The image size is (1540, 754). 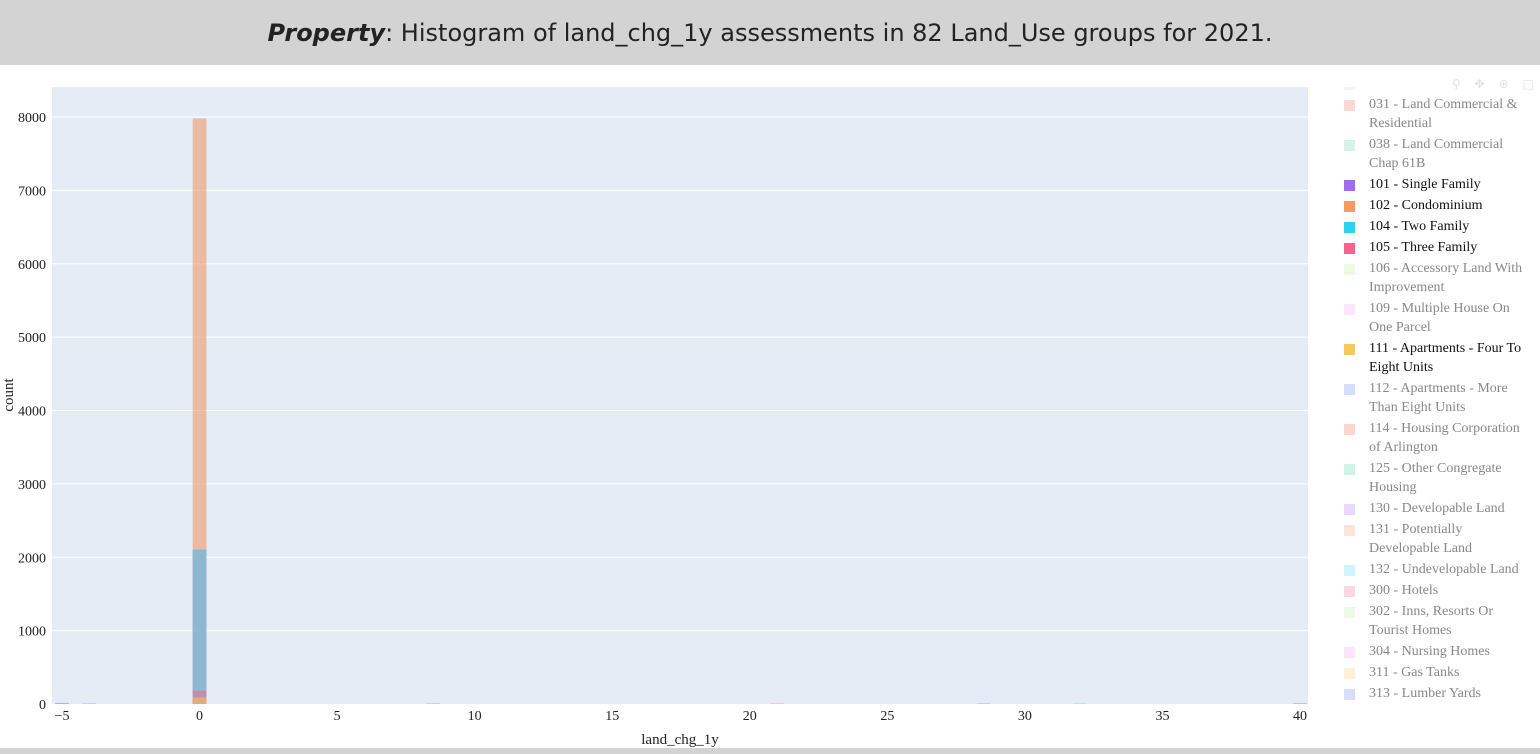 I want to click on x-tick-label: 0, so click(x=199, y=716).